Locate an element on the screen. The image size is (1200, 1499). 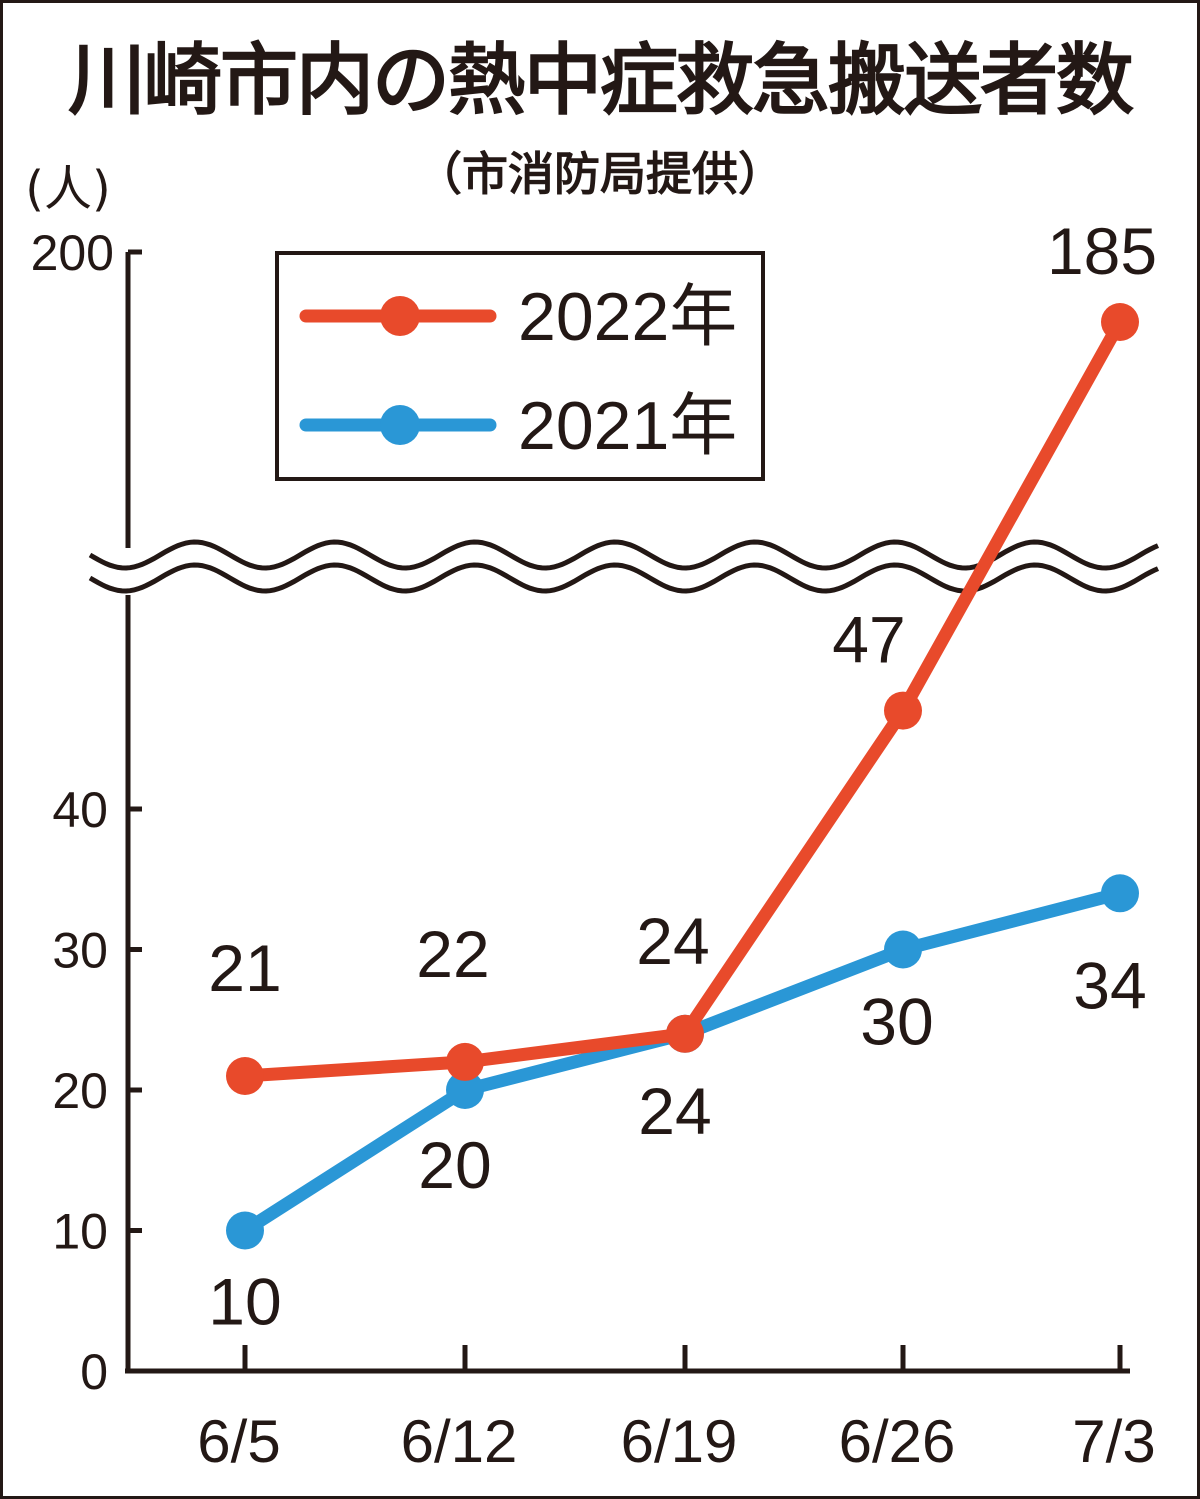
data-label-2022: 185 is located at coordinates (1102, 251).